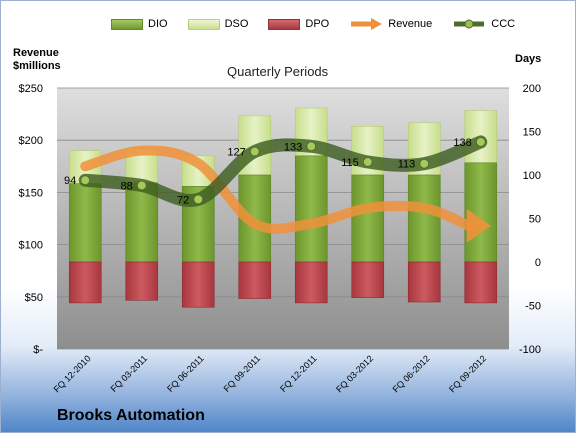 This screenshot has height=433, width=576. Describe the element at coordinates (293, 147) in the screenshot. I see `ccc-data-label: 133` at that location.